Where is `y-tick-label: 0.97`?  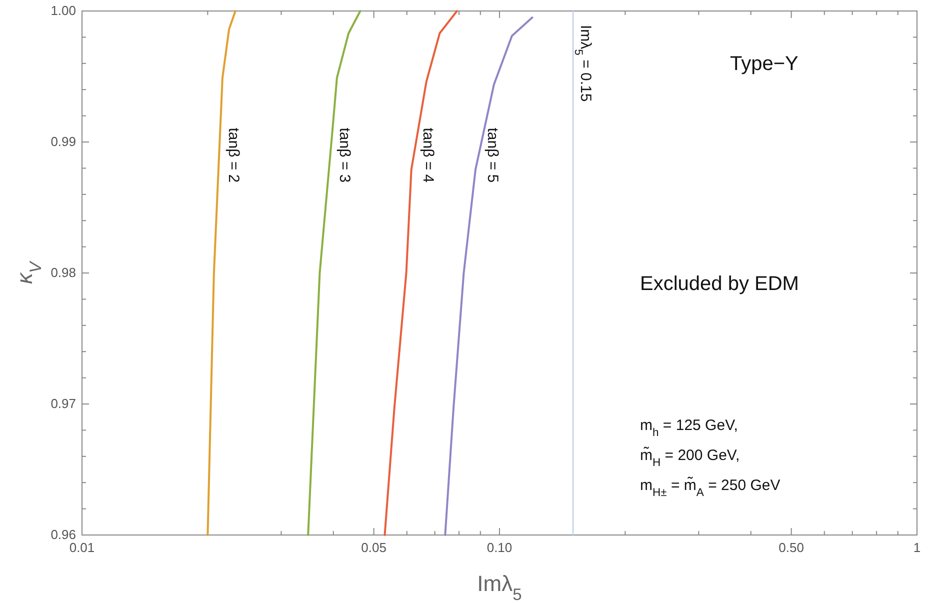 y-tick-label: 0.97 is located at coordinates (63, 404).